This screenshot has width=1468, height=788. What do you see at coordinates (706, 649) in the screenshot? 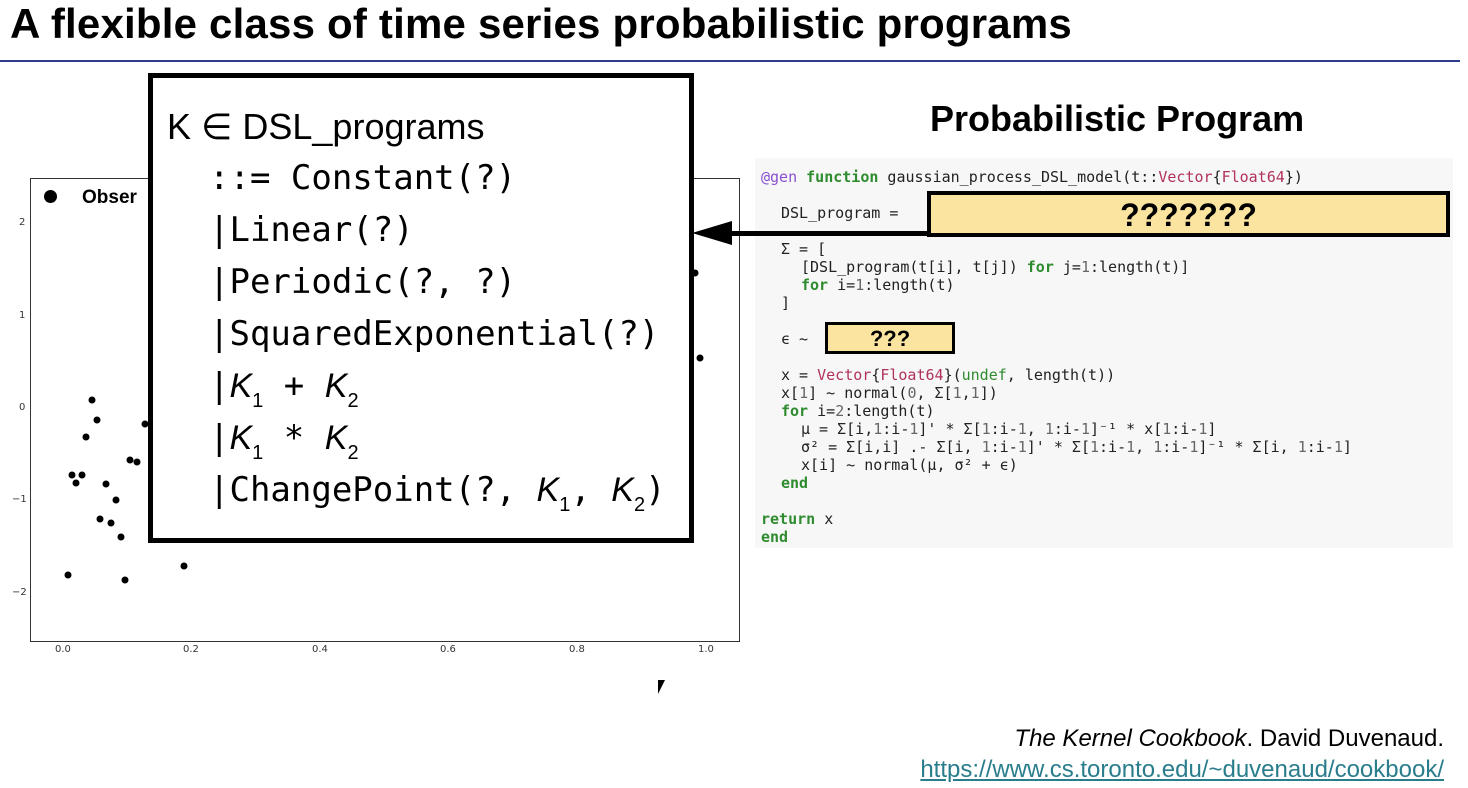
I see `x-tick-label: 1.0` at bounding box center [706, 649].